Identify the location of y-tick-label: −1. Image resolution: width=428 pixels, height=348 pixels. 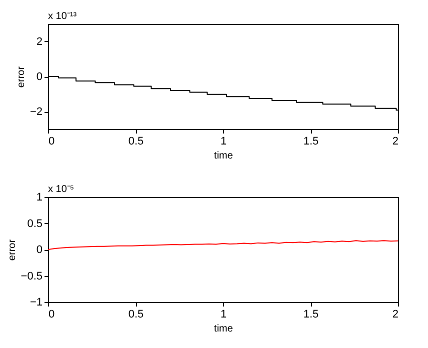
(36, 302).